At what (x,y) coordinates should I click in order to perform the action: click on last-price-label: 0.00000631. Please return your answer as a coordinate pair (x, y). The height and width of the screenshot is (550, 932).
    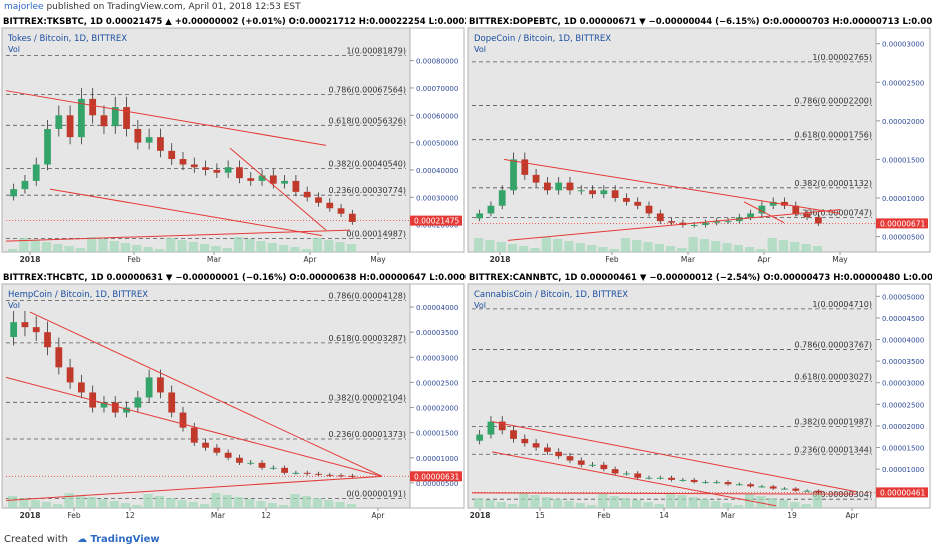
    Looking at the image, I should click on (437, 476).